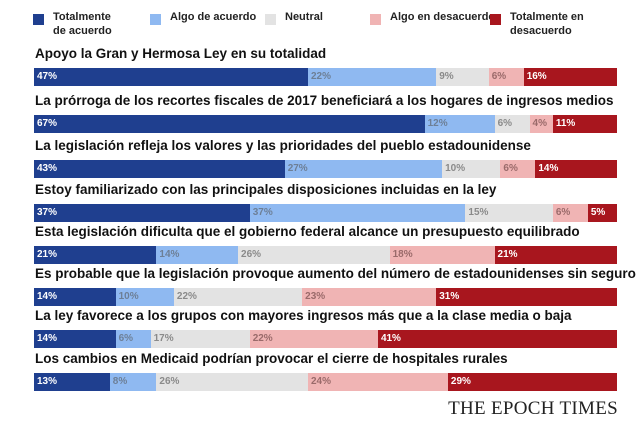  What do you see at coordinates (72, 24) in the screenshot?
I see `legend-item: Totalmente de acuerdo` at bounding box center [72, 24].